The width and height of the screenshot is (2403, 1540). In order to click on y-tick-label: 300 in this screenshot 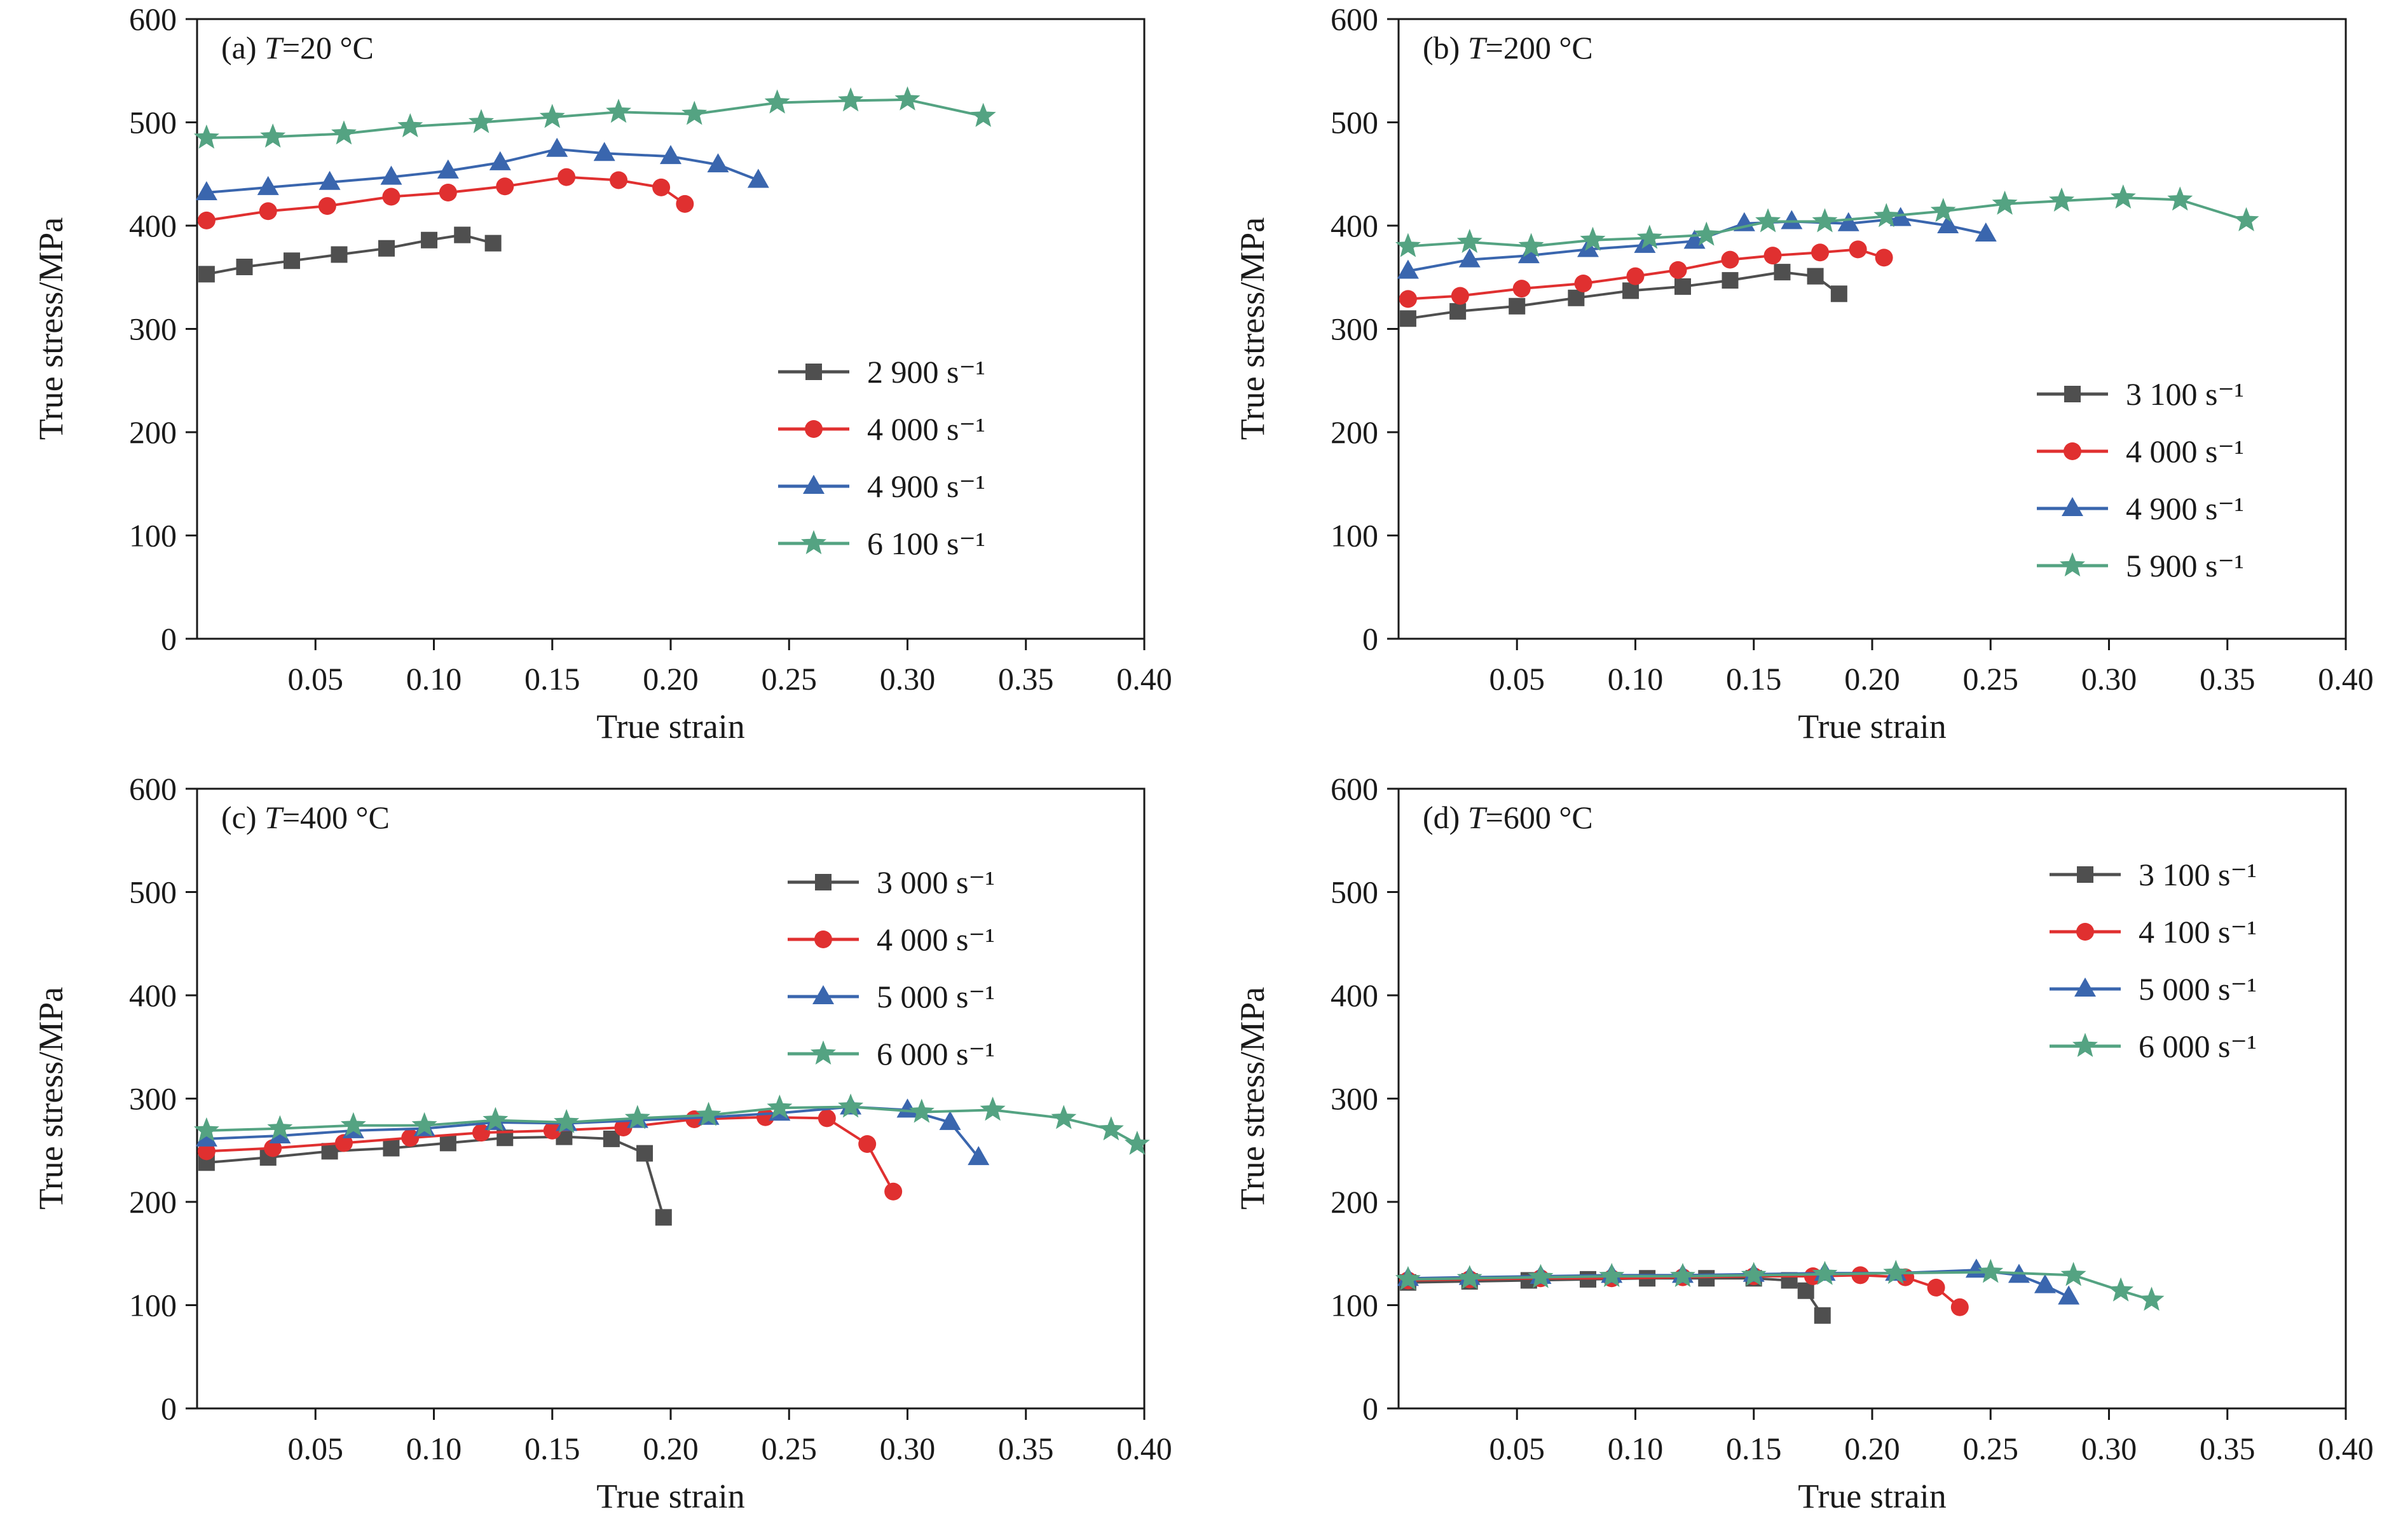, I will do `click(1354, 329)`.